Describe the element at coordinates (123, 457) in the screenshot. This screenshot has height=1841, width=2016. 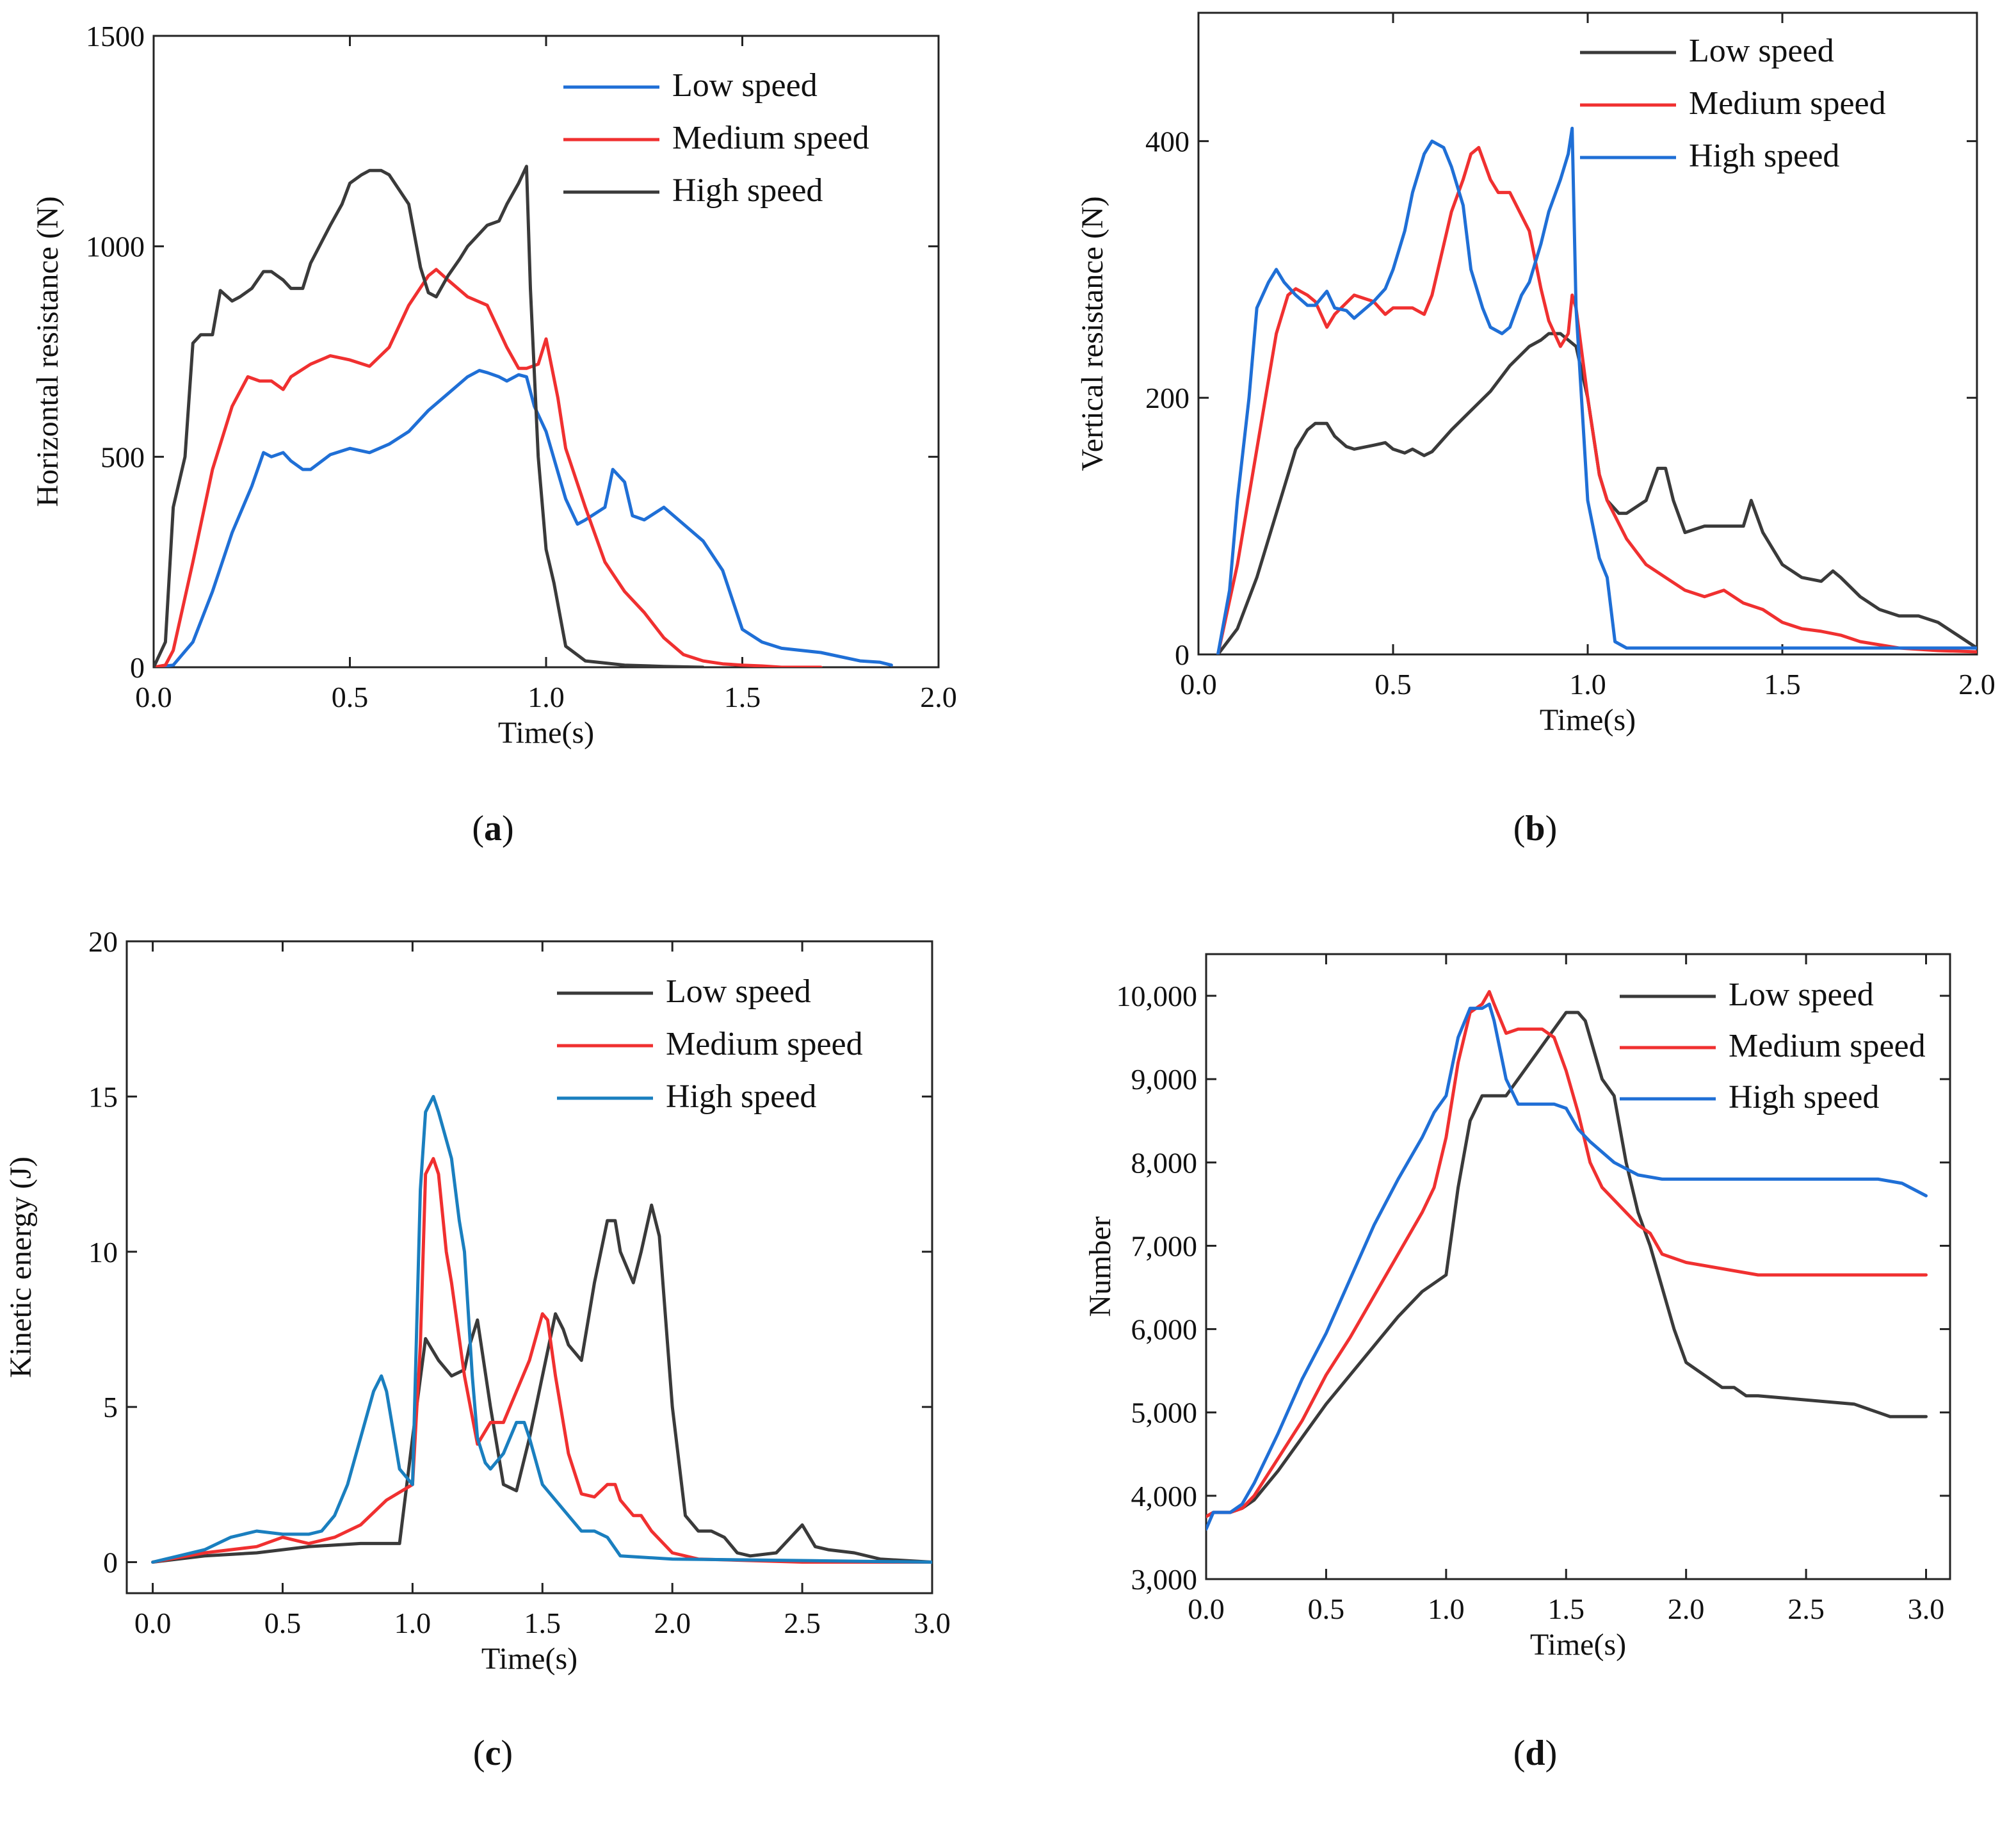
I see `y-tick-label: 500` at that location.